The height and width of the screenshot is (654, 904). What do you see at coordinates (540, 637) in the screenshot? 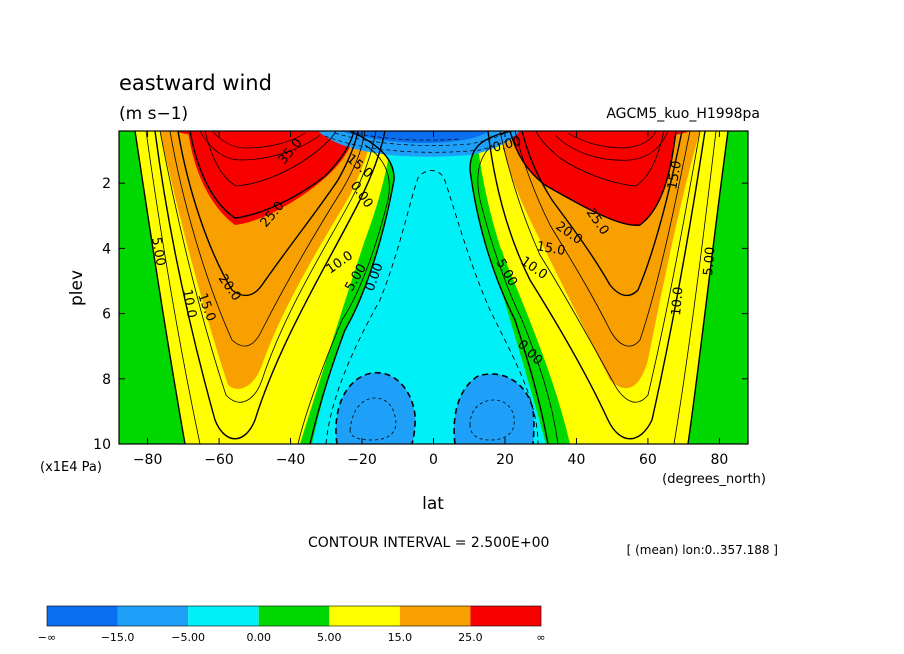
I see `colorbar-label: ∞` at bounding box center [540, 637].